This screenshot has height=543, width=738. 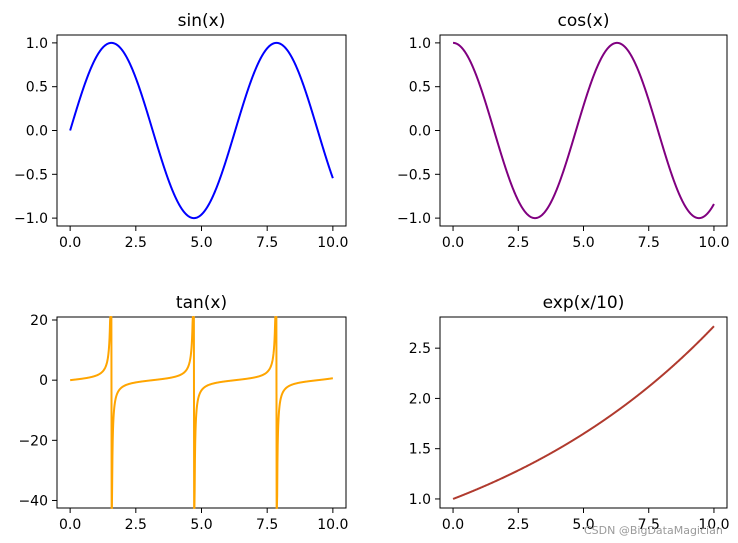 What do you see at coordinates (420, 349) in the screenshot?
I see `y-tick-label: 2.5` at bounding box center [420, 349].